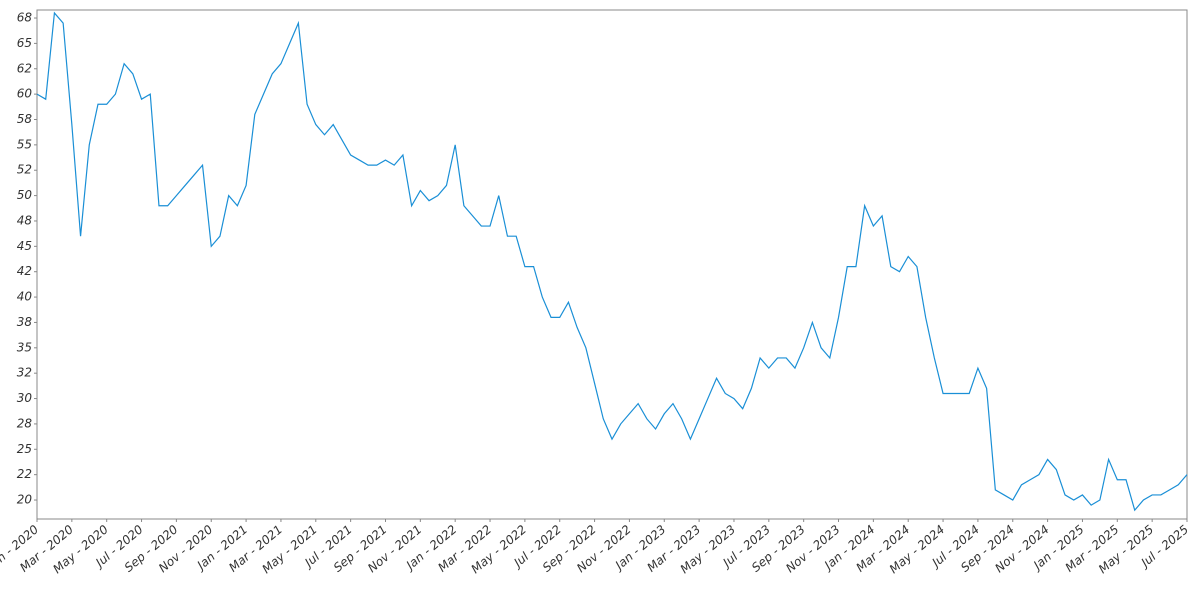 The image size is (1200, 600). What do you see at coordinates (25, 119) in the screenshot?
I see `y-tick-label: 58` at bounding box center [25, 119].